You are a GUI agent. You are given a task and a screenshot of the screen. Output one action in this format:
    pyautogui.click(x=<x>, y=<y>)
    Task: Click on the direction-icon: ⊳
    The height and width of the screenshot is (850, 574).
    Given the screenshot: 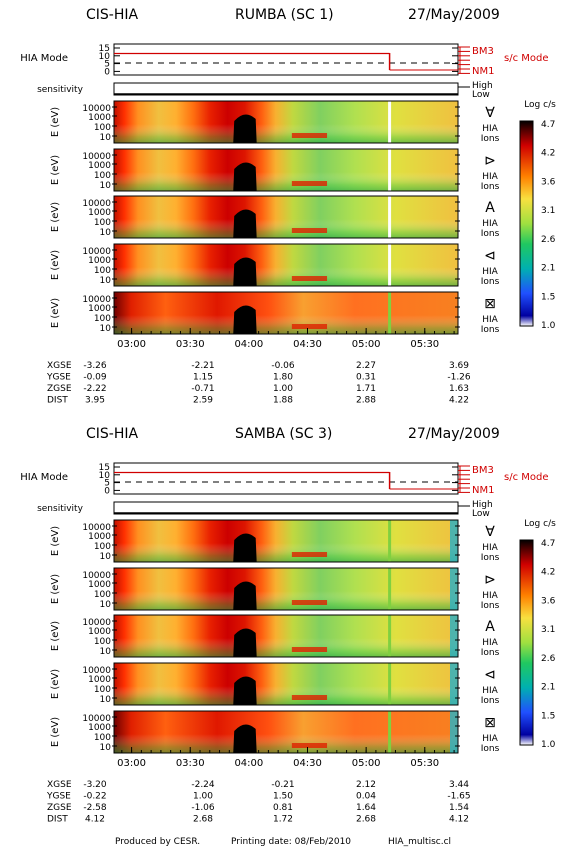 What is the action you would take?
    pyautogui.click(x=490, y=161)
    